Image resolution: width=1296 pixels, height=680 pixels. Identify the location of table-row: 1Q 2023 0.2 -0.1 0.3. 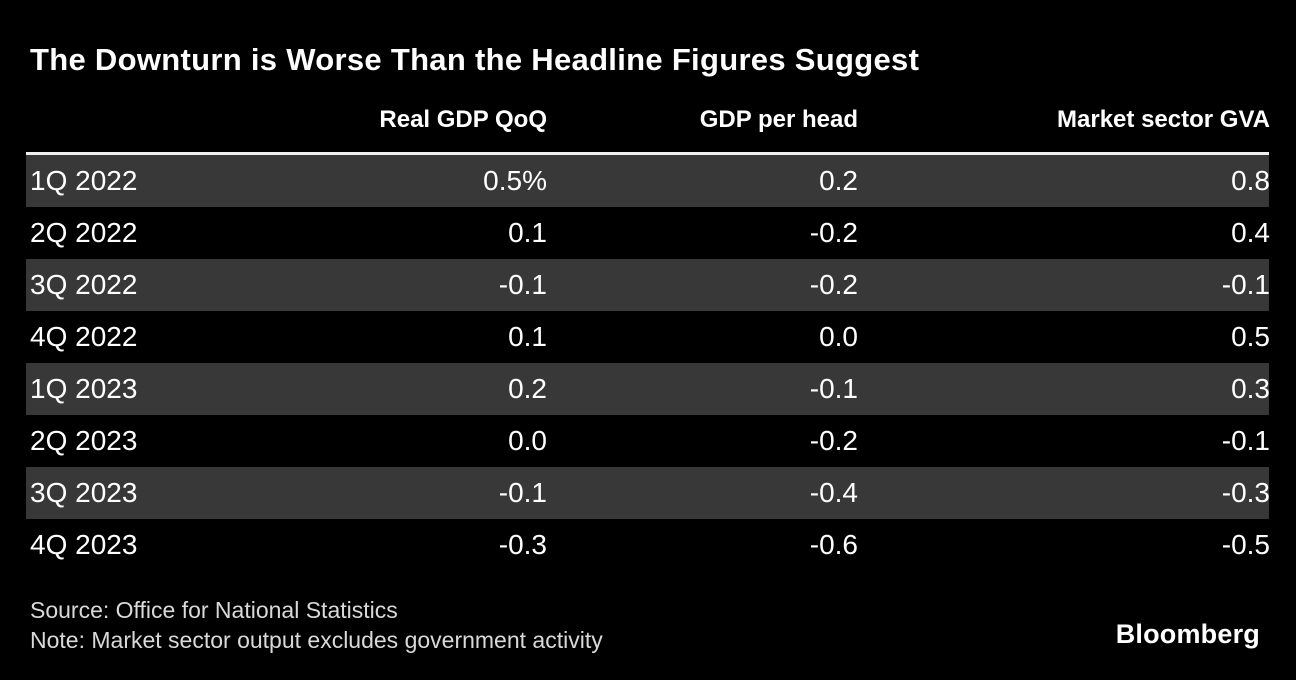
(648, 389).